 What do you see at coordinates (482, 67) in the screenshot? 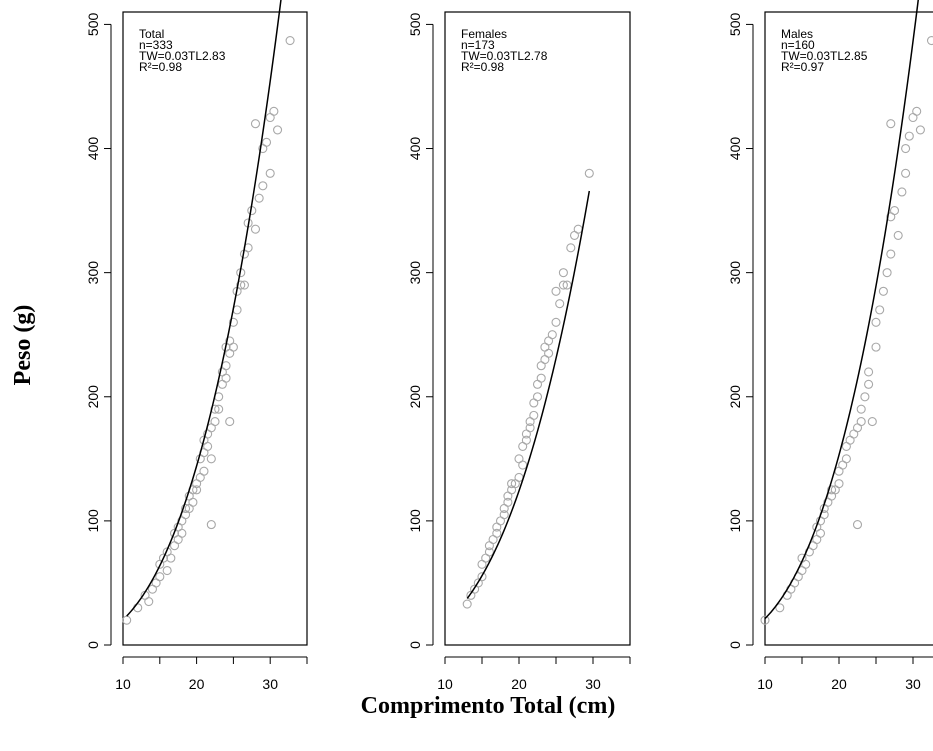
I see `legend-line: R²=0.98` at bounding box center [482, 67].